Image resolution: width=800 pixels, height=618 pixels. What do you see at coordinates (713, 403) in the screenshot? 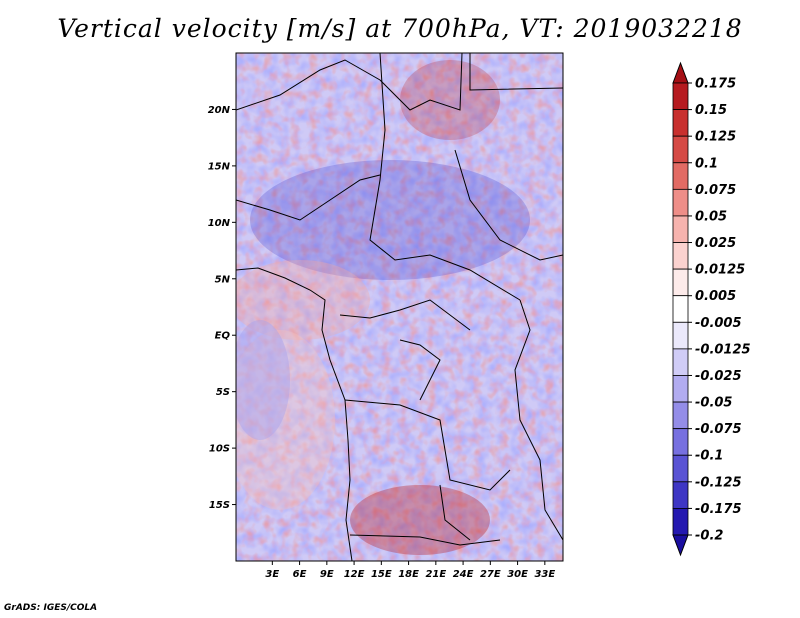
I see `colorbar-label: -0.05` at bounding box center [713, 403].